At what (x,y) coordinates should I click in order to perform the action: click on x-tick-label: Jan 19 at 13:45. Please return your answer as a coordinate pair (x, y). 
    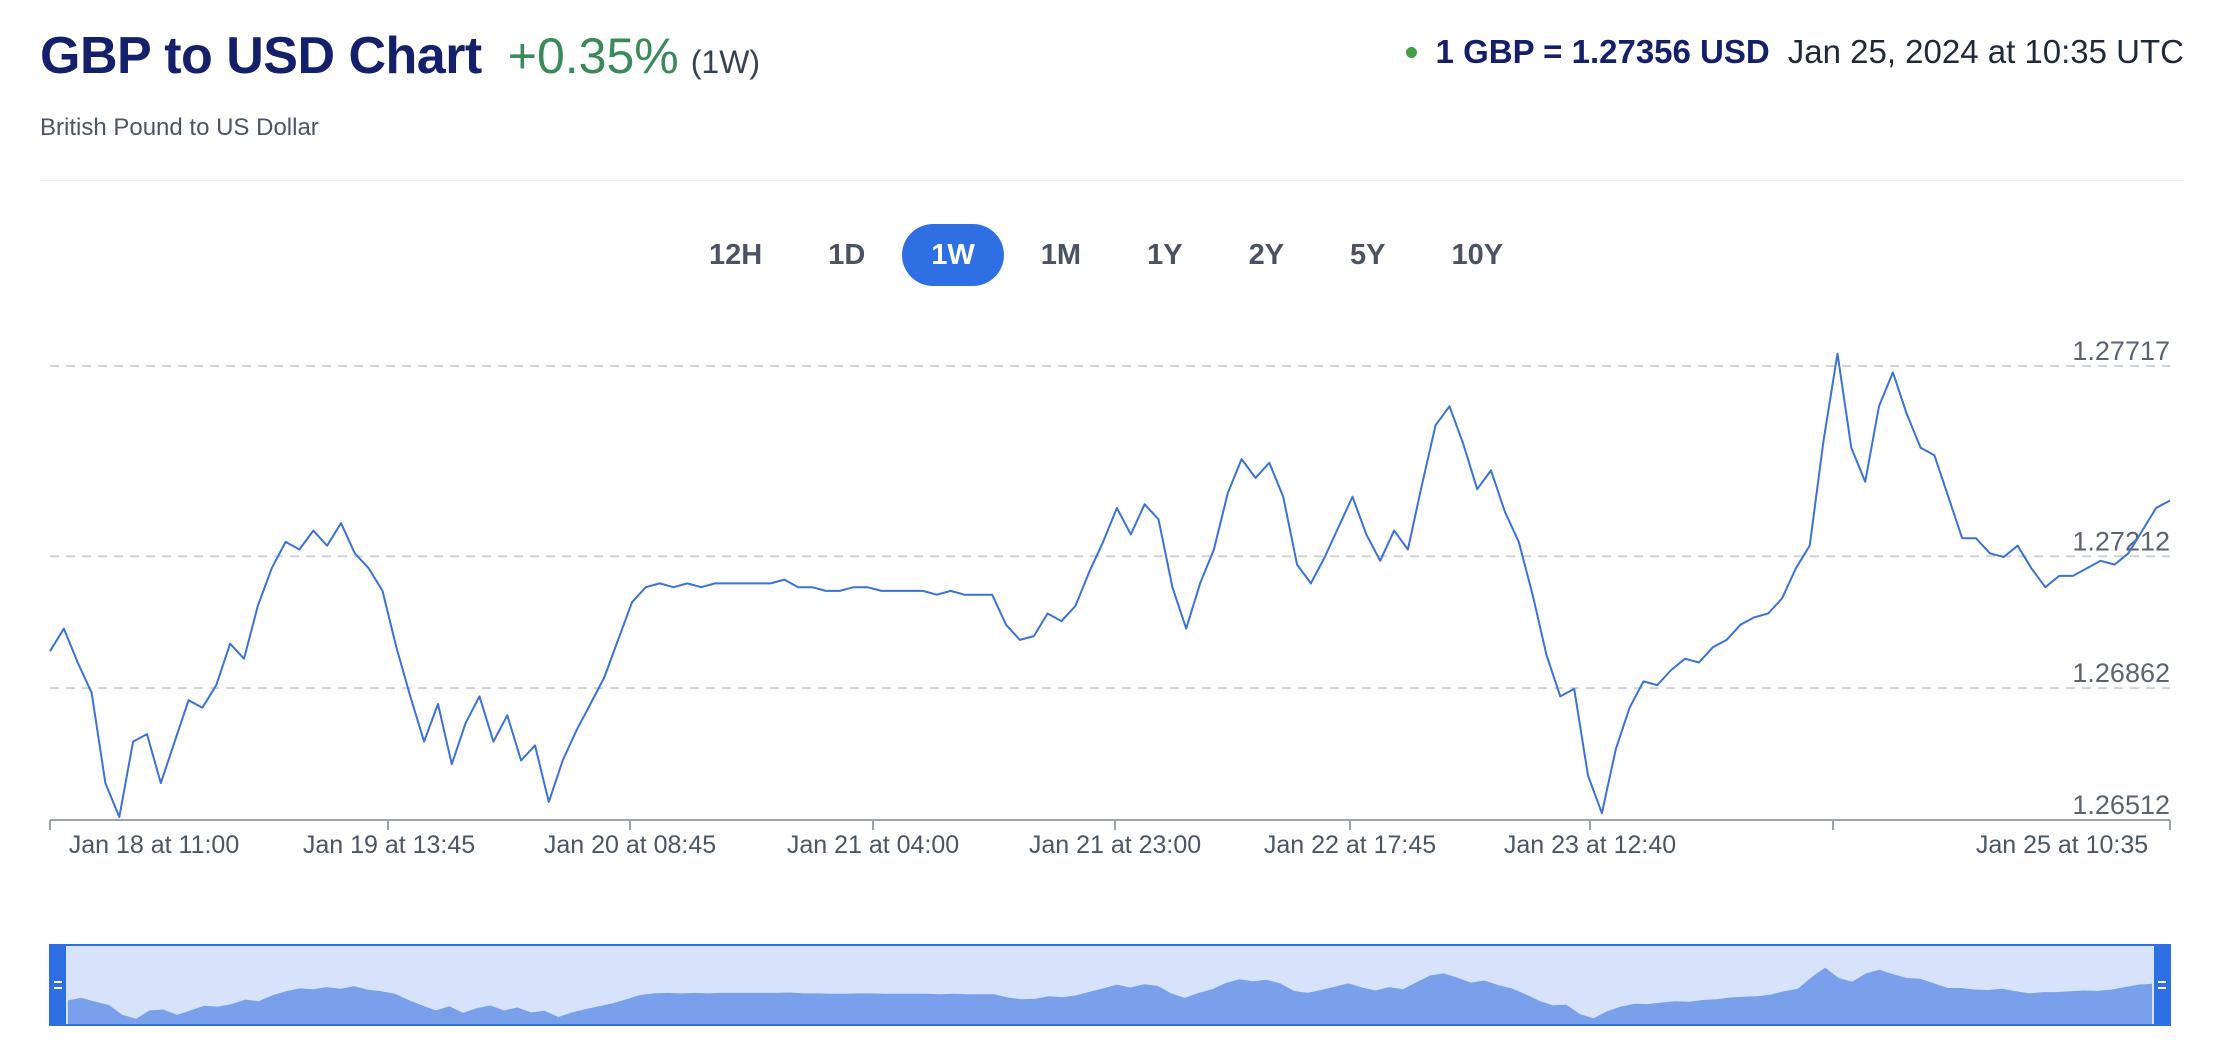
    Looking at the image, I should click on (389, 845).